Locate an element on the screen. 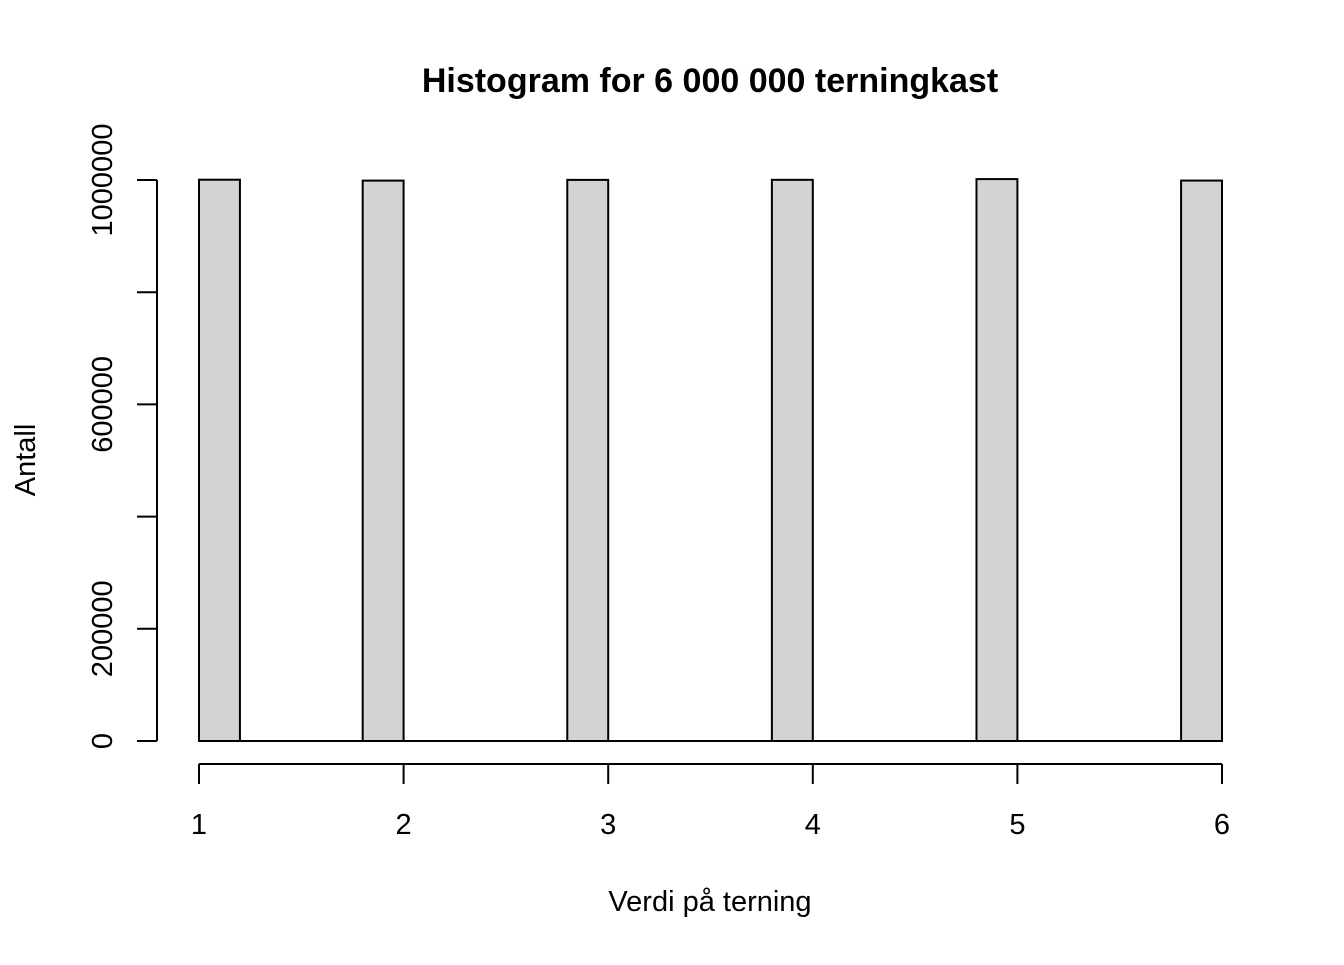 Image resolution: width=1344 pixels, height=965 pixels. x-tick-label-5: 5 is located at coordinates (1017, 825).